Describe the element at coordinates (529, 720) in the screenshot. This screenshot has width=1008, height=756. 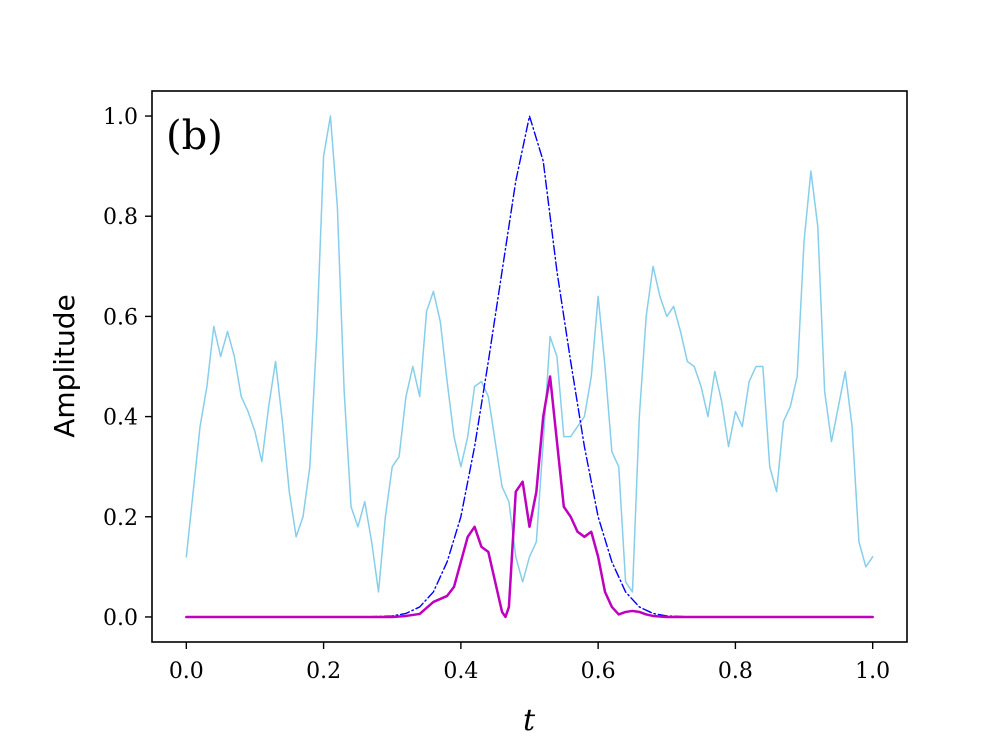
I see `x-axis-label: t` at that location.